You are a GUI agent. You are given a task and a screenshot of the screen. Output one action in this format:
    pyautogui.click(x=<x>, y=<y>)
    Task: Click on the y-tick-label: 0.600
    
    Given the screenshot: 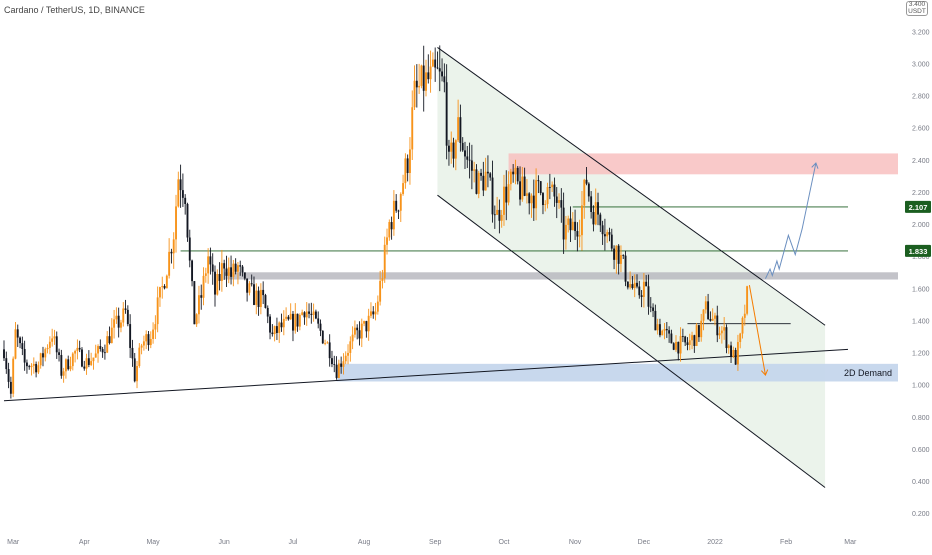 What is the action you would take?
    pyautogui.click(x=921, y=450)
    